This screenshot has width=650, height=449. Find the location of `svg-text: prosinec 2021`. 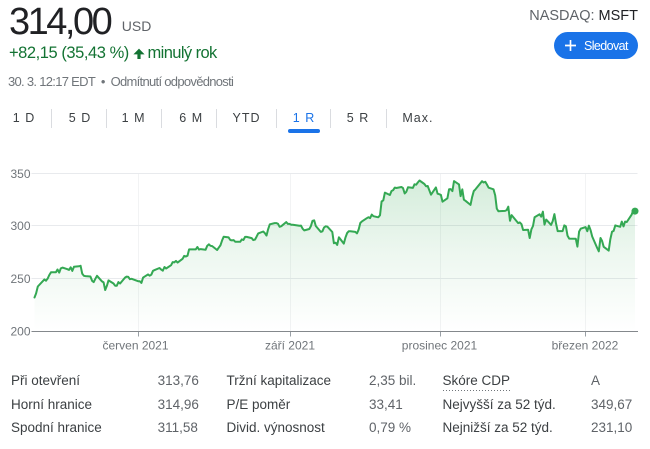

svg-text: prosinec 2021 is located at coordinates (440, 346).